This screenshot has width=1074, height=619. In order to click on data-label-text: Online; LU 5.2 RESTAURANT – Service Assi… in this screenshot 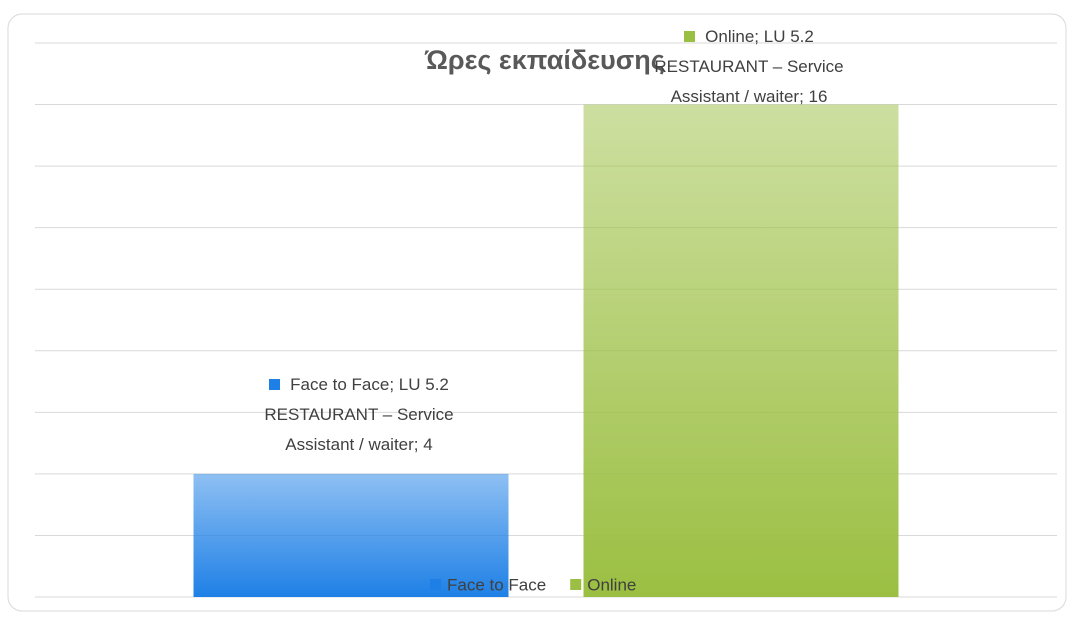, I will do `click(749, 66)`.